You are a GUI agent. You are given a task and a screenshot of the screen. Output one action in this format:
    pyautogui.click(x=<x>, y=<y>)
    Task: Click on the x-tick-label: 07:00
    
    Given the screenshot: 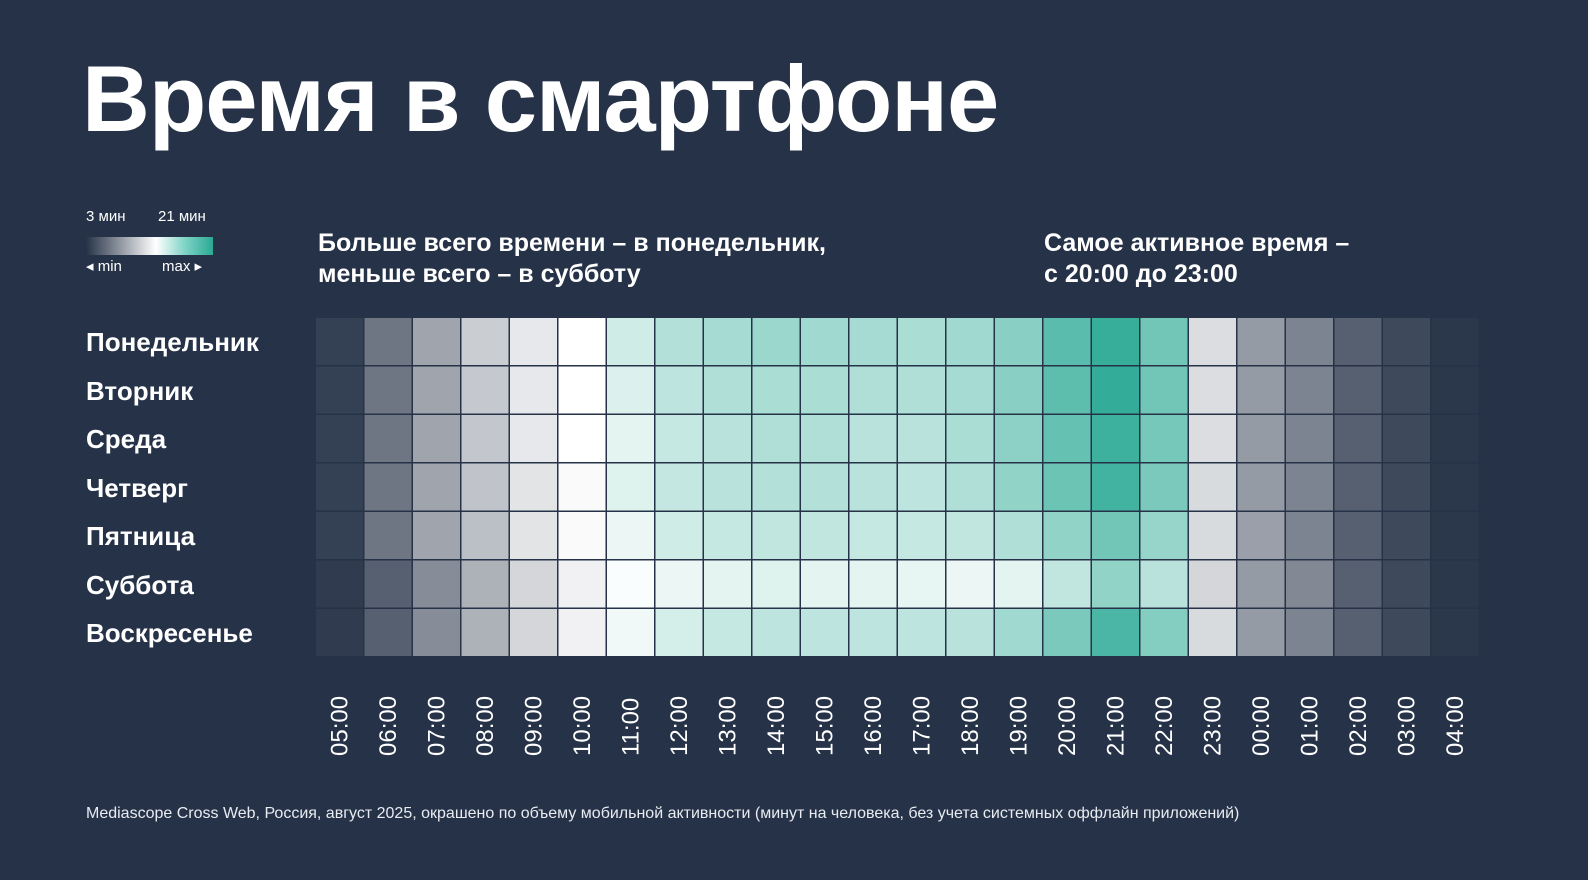 What is the action you would take?
    pyautogui.click(x=437, y=726)
    